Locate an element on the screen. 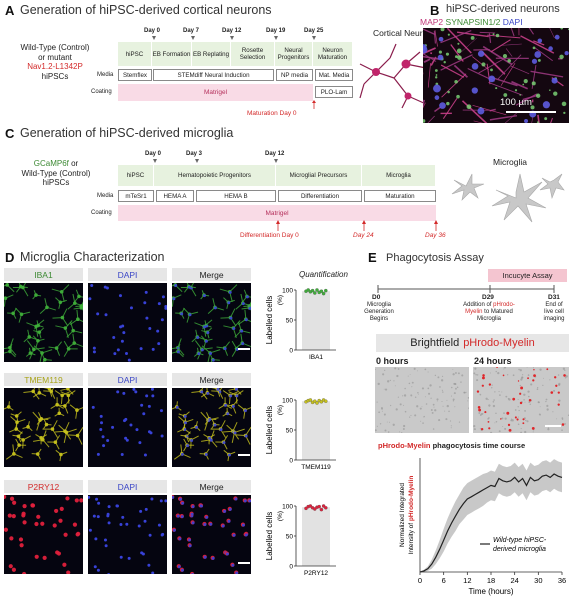 This screenshot has height=599, width=572. day24-label: Day 24 is located at coordinates (363, 235).